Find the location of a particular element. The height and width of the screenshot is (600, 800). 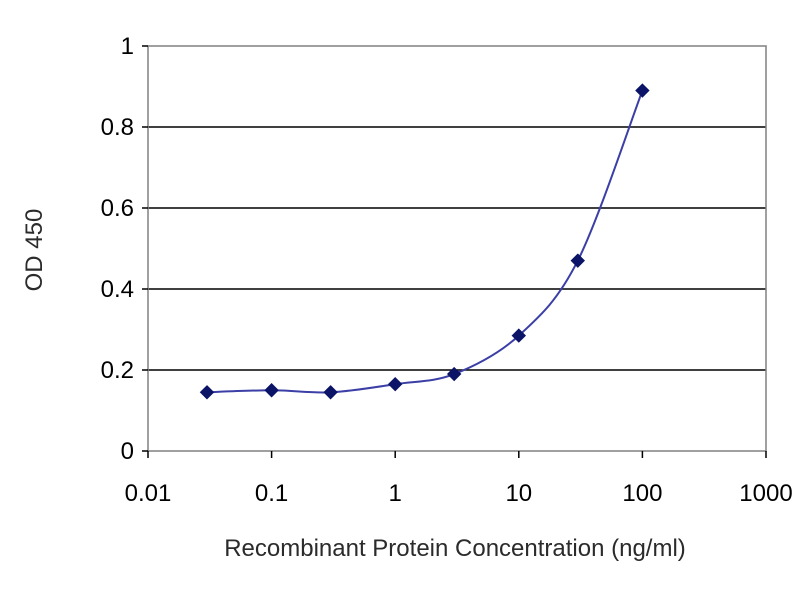

y-tick-label: 0 is located at coordinates (127, 451).